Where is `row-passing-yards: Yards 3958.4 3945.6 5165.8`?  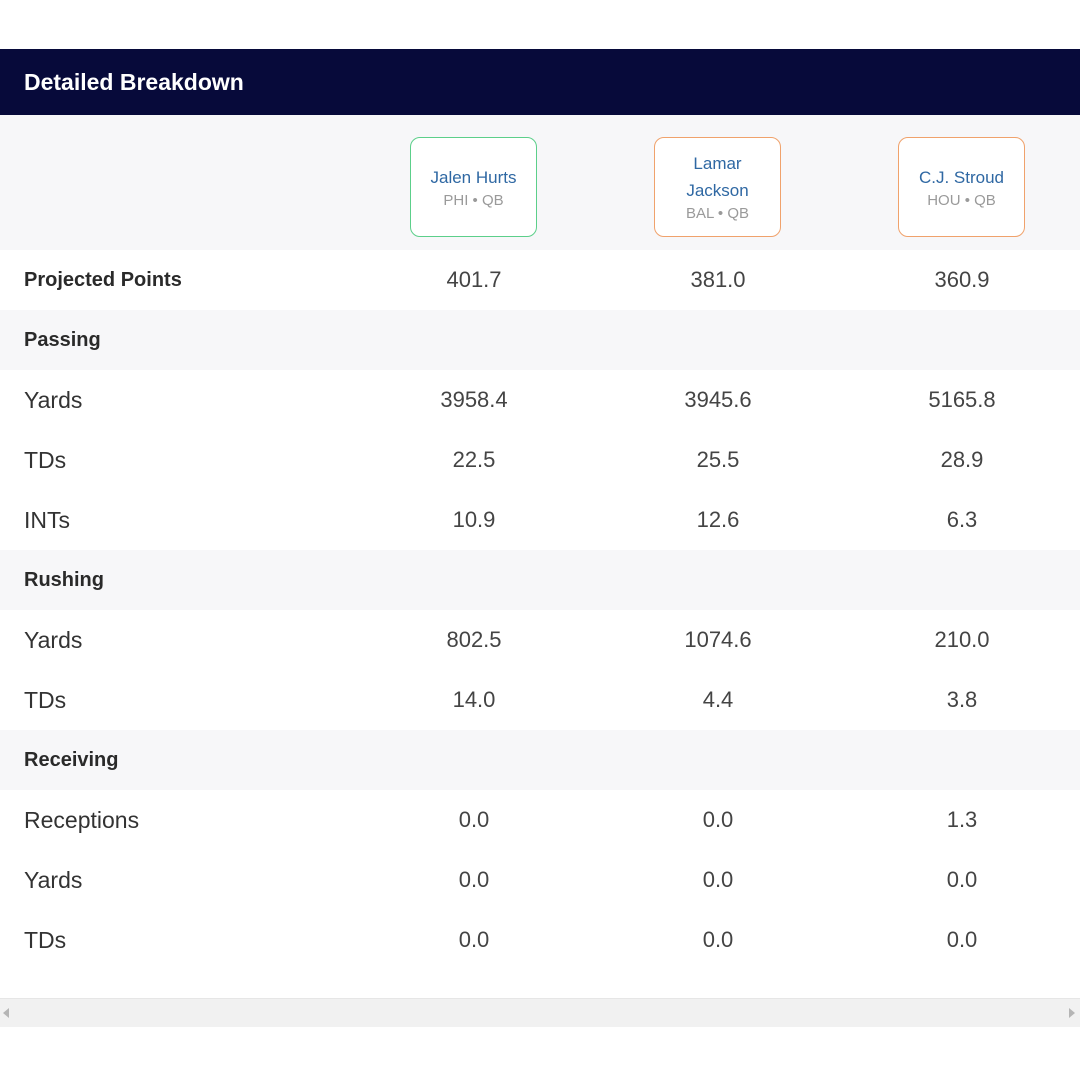
row-passing-yards: Yards 3958.4 3945.6 5165.8 is located at coordinates (540, 400).